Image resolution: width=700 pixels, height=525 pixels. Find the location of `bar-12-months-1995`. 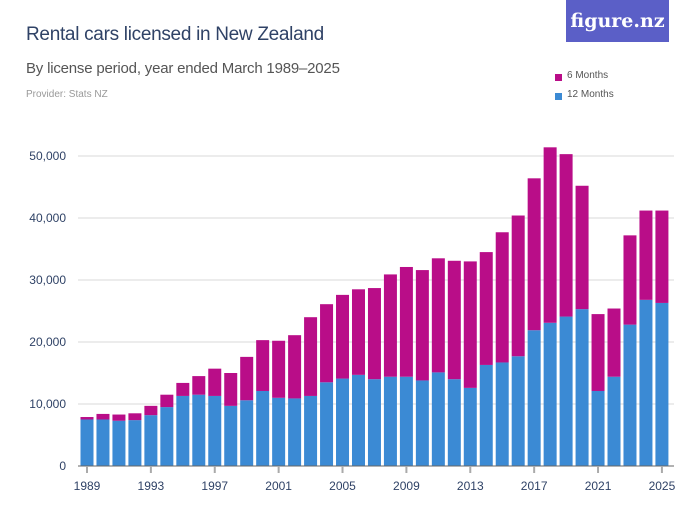

bar-12-months-1995 is located at coordinates (183, 430).